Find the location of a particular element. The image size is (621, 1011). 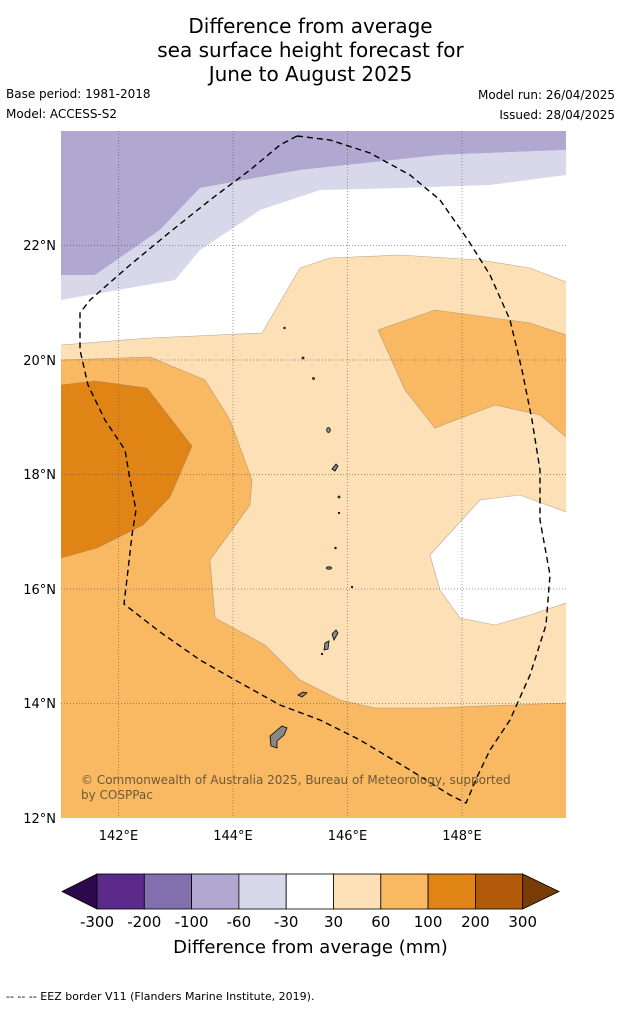

colorbar-label: -200 is located at coordinates (144, 922).